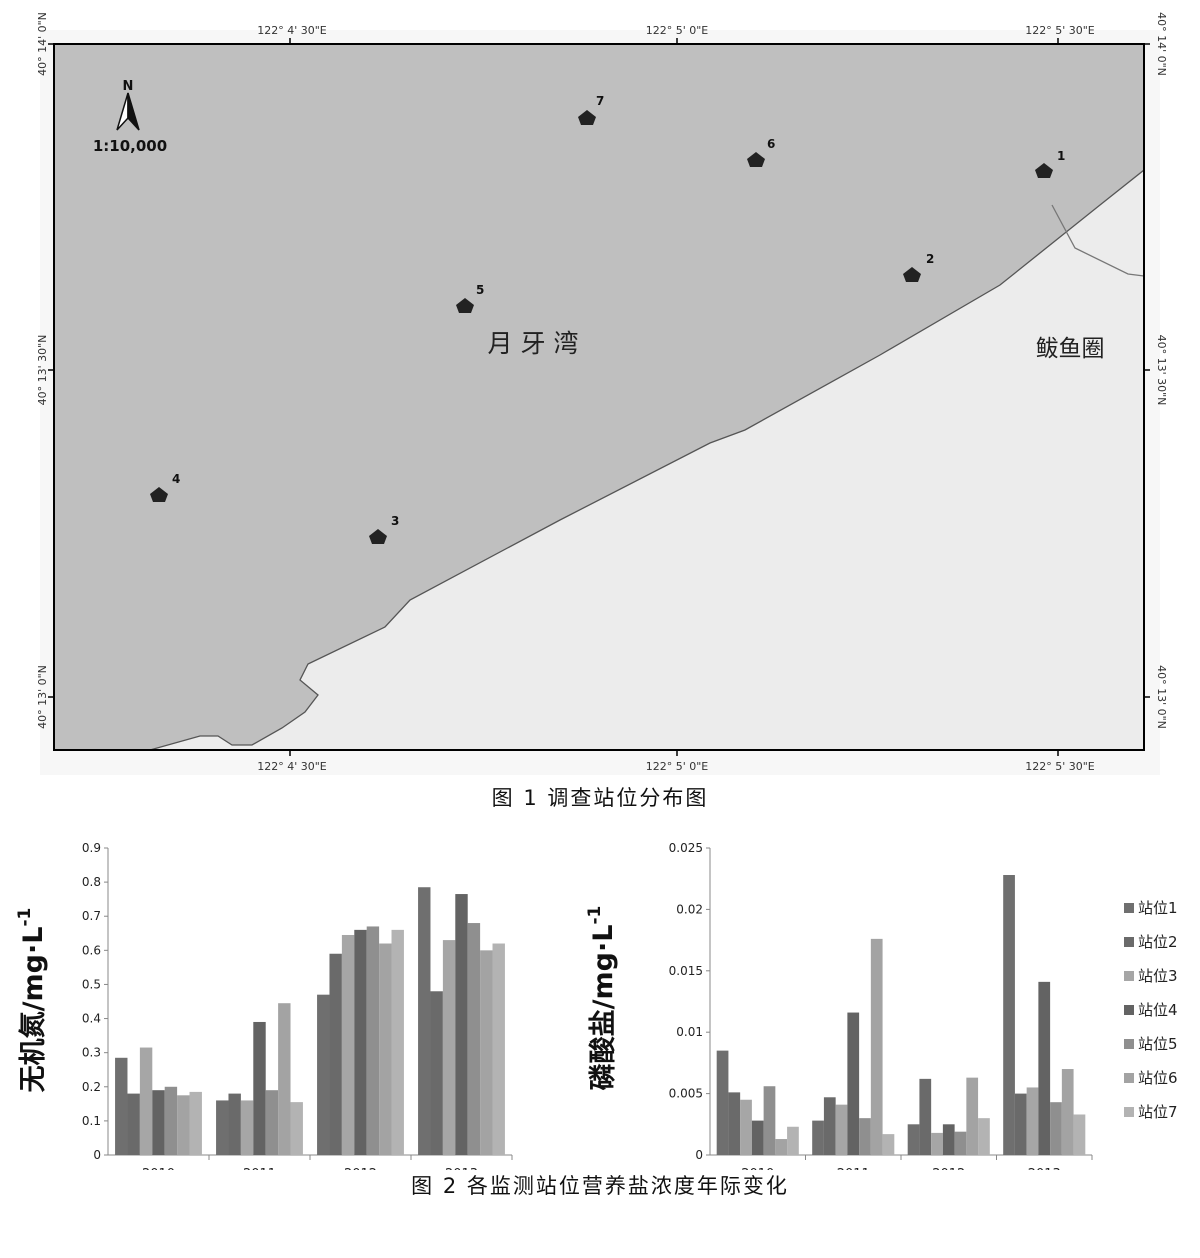 Image resolution: width=1200 pixels, height=1258 pixels. I want to click on station-3: 3, so click(384, 529).